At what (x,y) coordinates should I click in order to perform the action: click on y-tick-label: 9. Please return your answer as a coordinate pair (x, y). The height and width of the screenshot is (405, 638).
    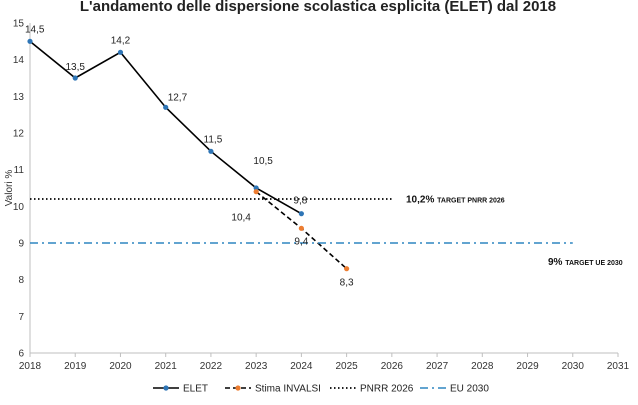
    Looking at the image, I should click on (21, 244).